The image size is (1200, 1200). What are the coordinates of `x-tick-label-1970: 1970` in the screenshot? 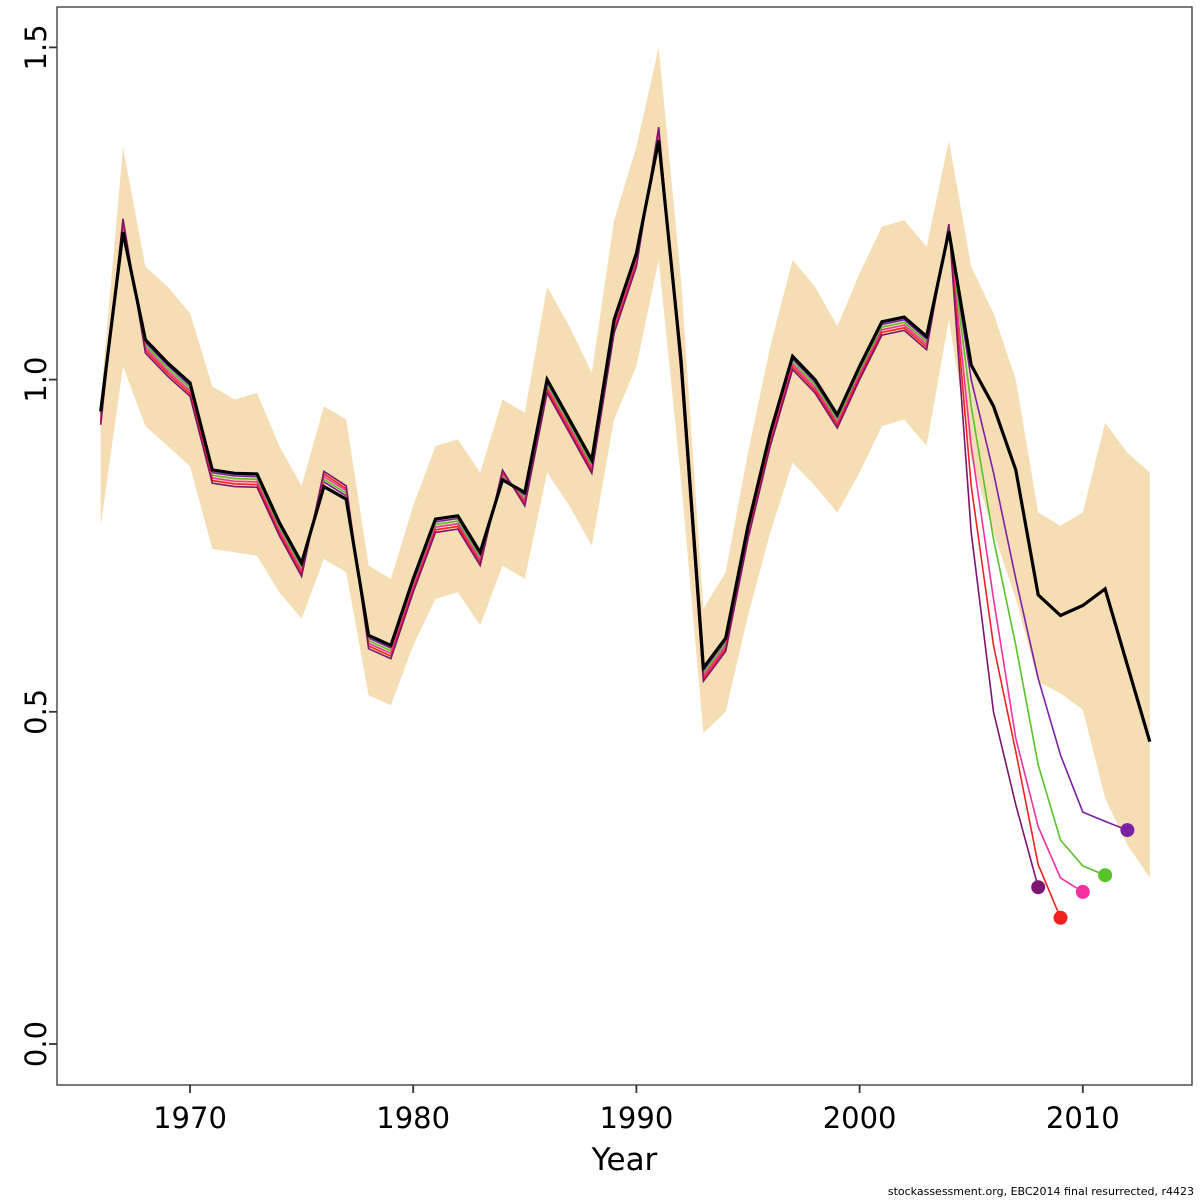 It's located at (190, 1118).